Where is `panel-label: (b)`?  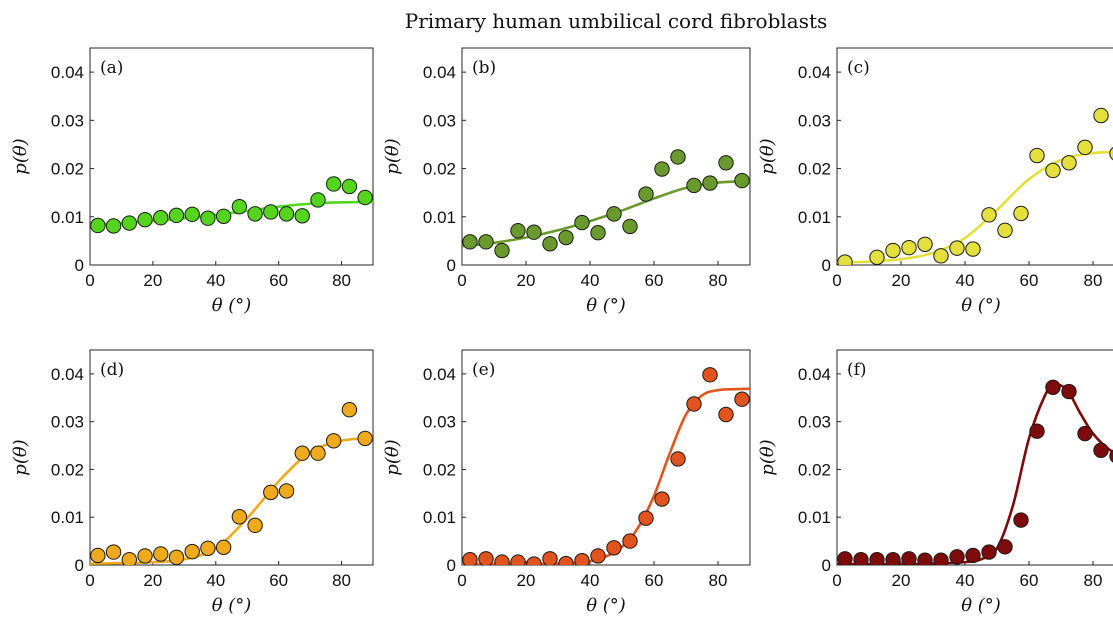 panel-label: (b) is located at coordinates (484, 68).